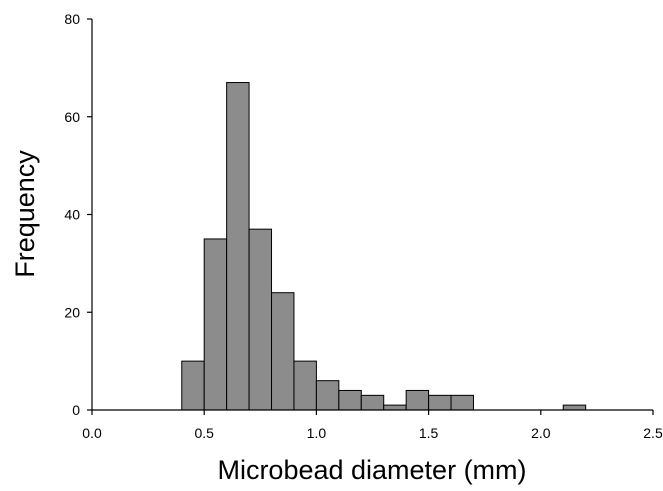 The height and width of the screenshot is (491, 663). What do you see at coordinates (429, 433) in the screenshot?
I see `x-tick-label: 1.5` at bounding box center [429, 433].